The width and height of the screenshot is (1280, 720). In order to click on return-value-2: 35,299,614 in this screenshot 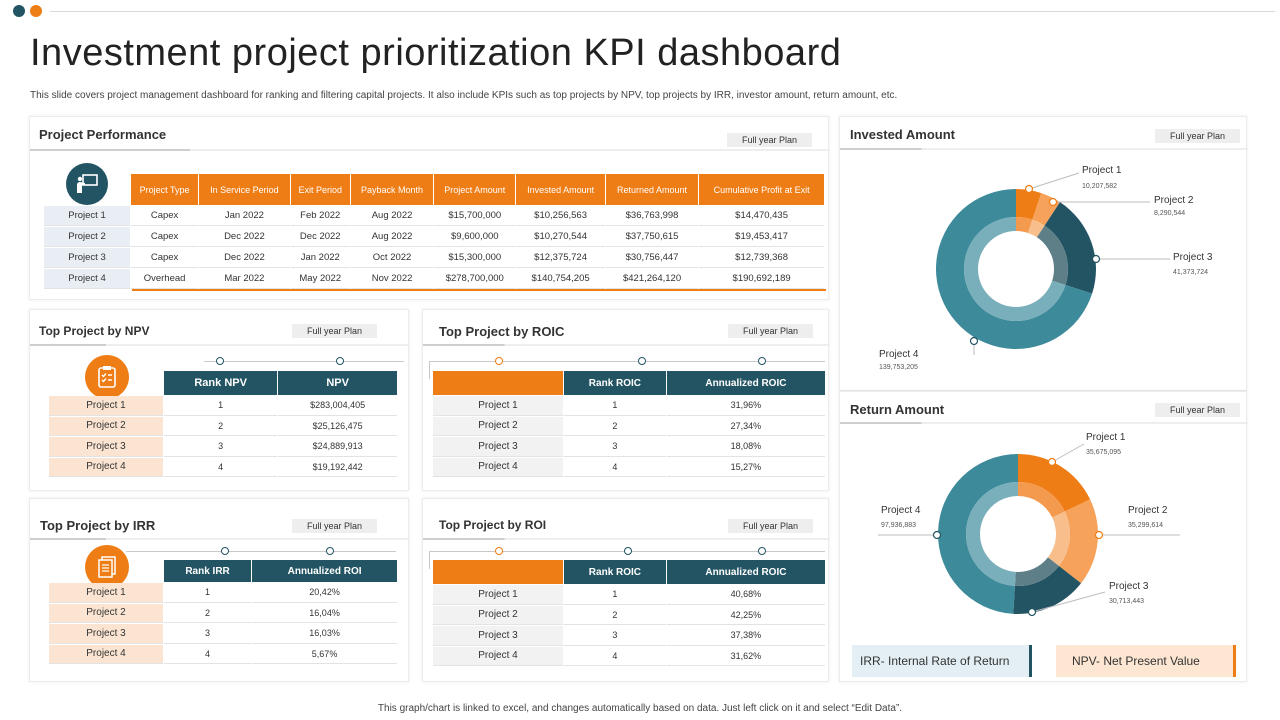, I will do `click(1146, 525)`.